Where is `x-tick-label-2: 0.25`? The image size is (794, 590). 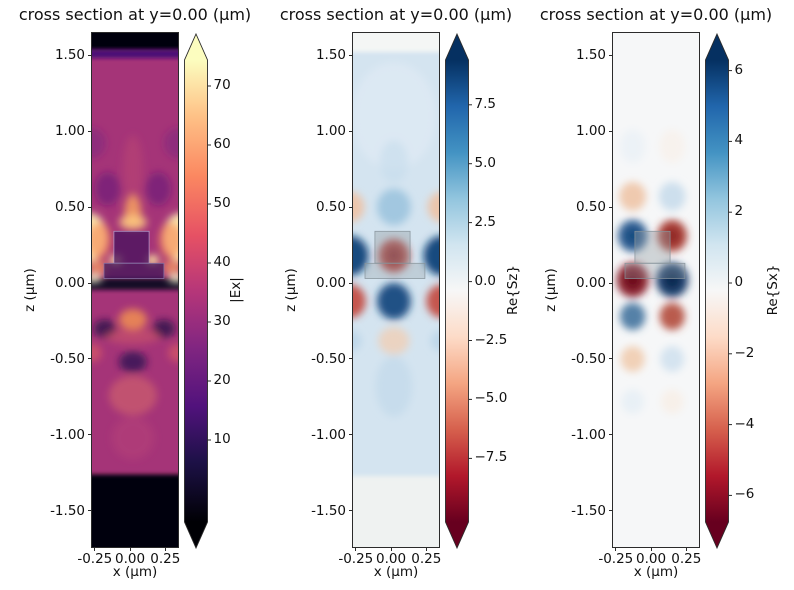 x-tick-label-2: 0.25 is located at coordinates (426, 559).